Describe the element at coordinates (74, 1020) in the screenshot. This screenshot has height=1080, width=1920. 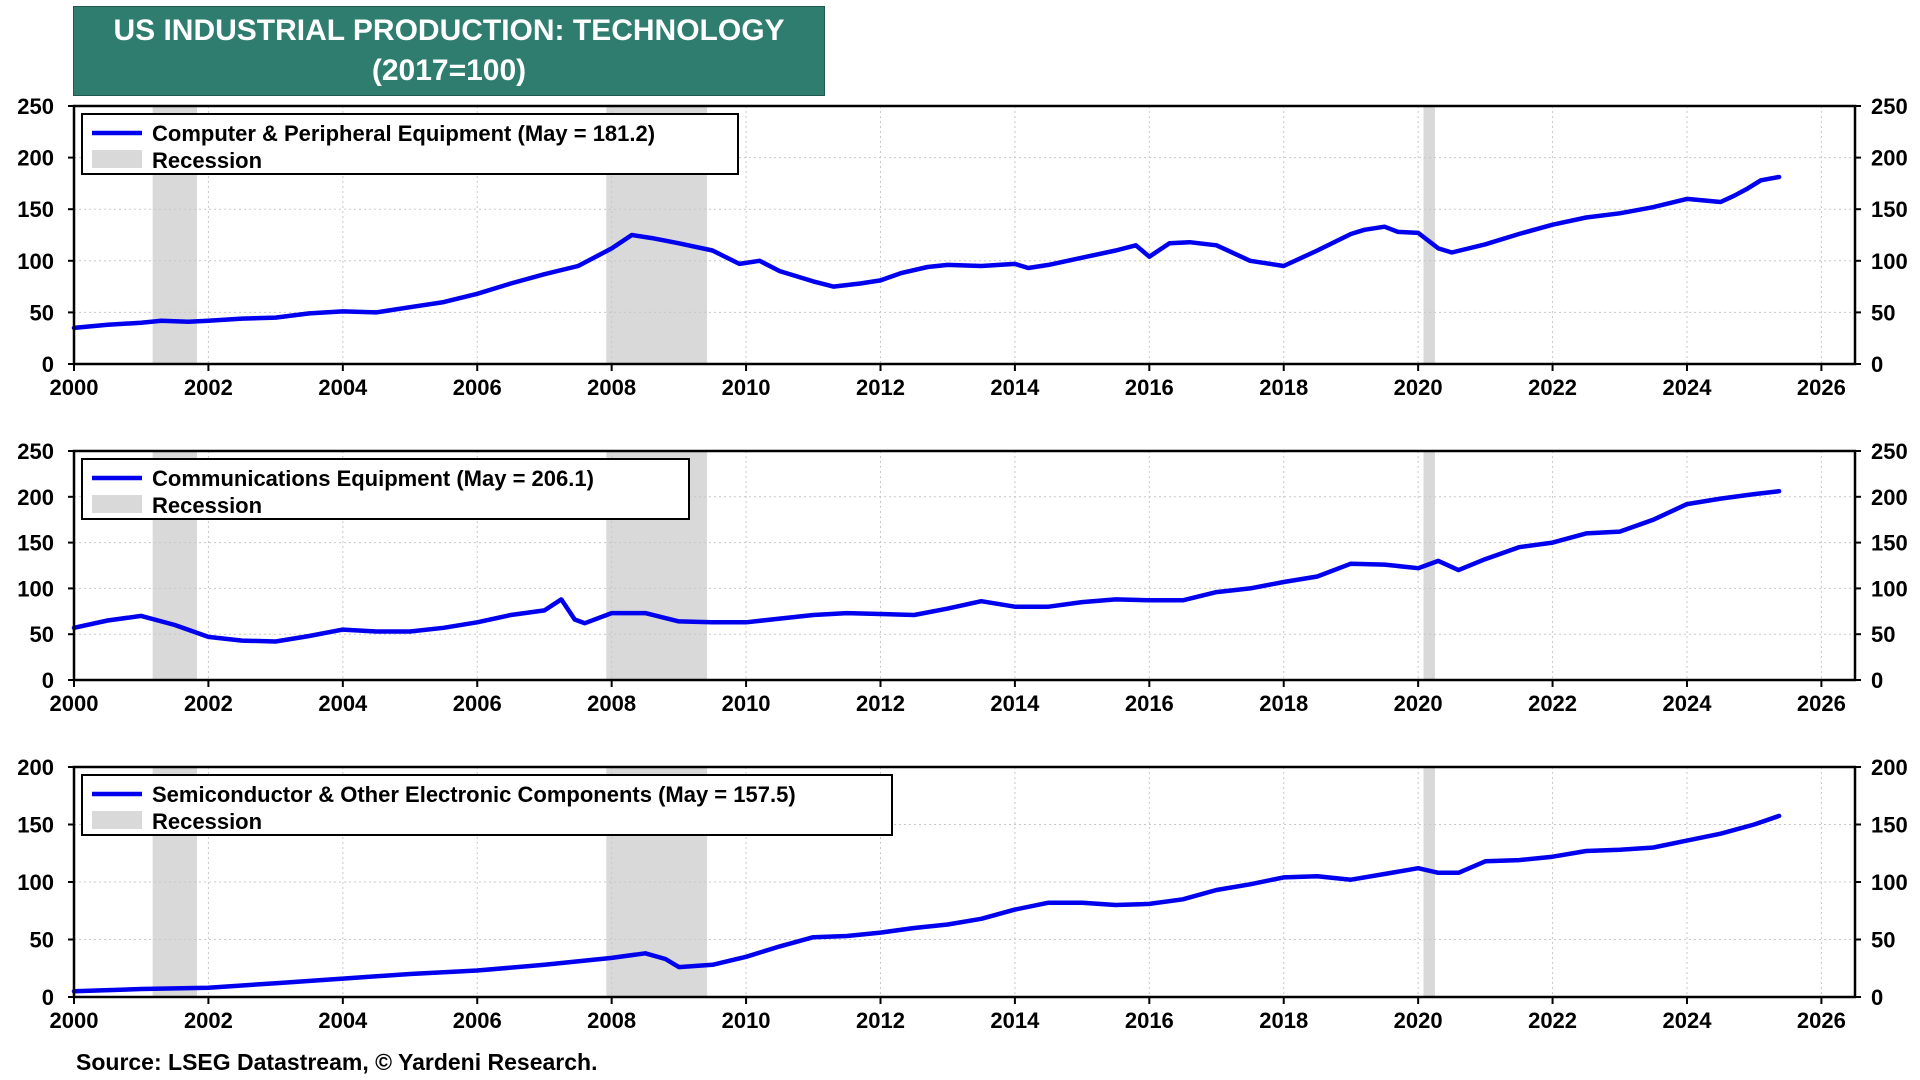
I see `x-tick-label-3-2000: 2000` at that location.